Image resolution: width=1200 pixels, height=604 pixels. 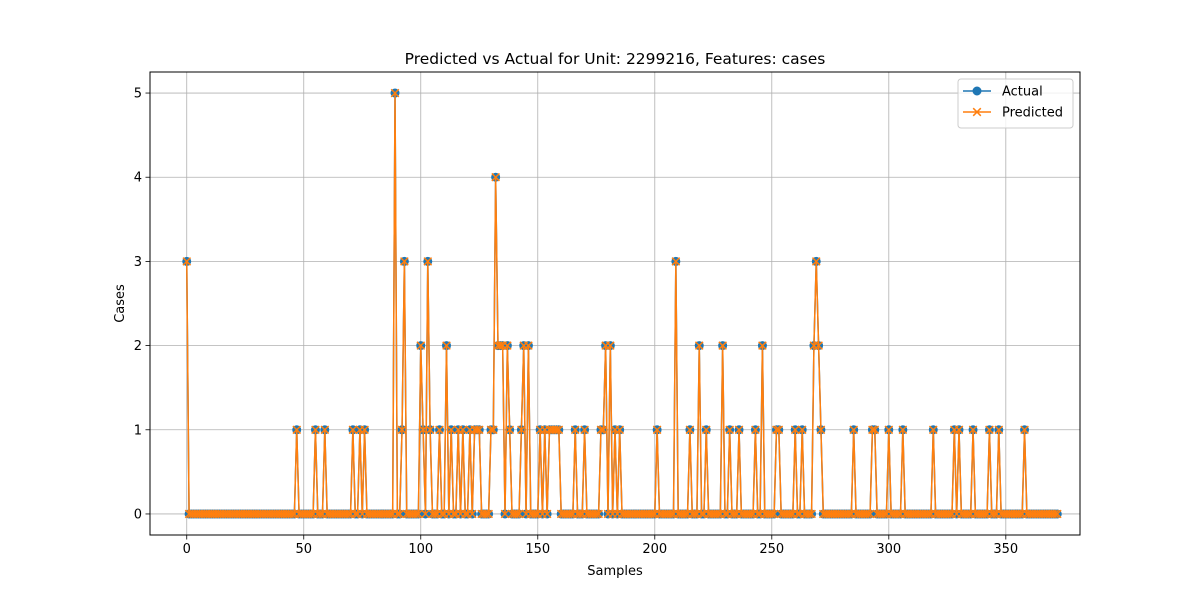 What do you see at coordinates (1032, 113) in the screenshot?
I see `legend-label-predicted: Predicted` at bounding box center [1032, 113].